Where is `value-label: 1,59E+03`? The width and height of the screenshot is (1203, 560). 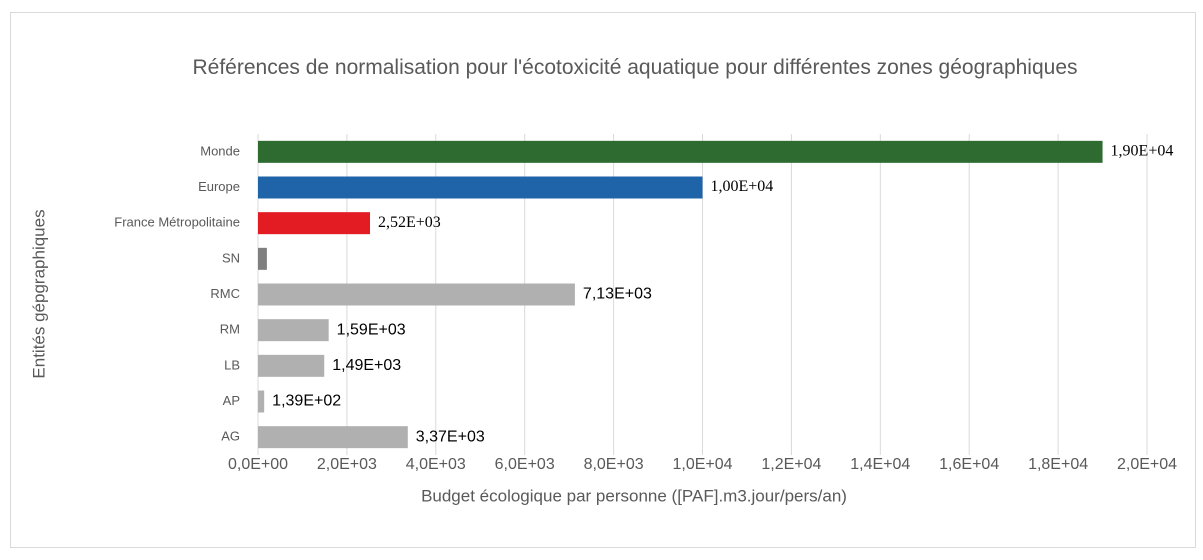
value-label: 1,59E+03 is located at coordinates (371, 329).